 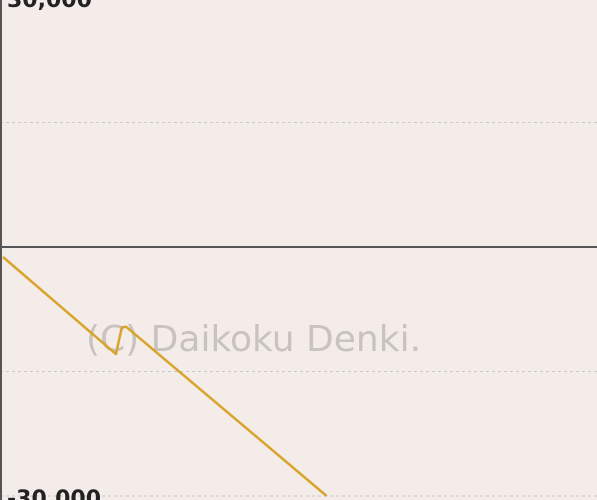 I want to click on y-tick-label-top: 30,000, so click(x=49, y=6).